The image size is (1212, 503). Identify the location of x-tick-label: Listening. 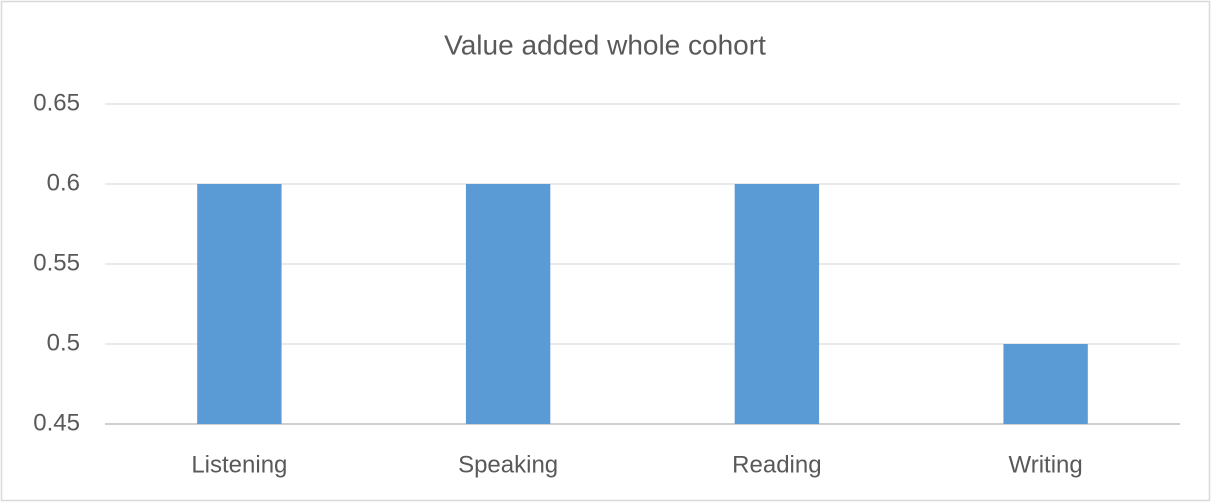
(239, 464).